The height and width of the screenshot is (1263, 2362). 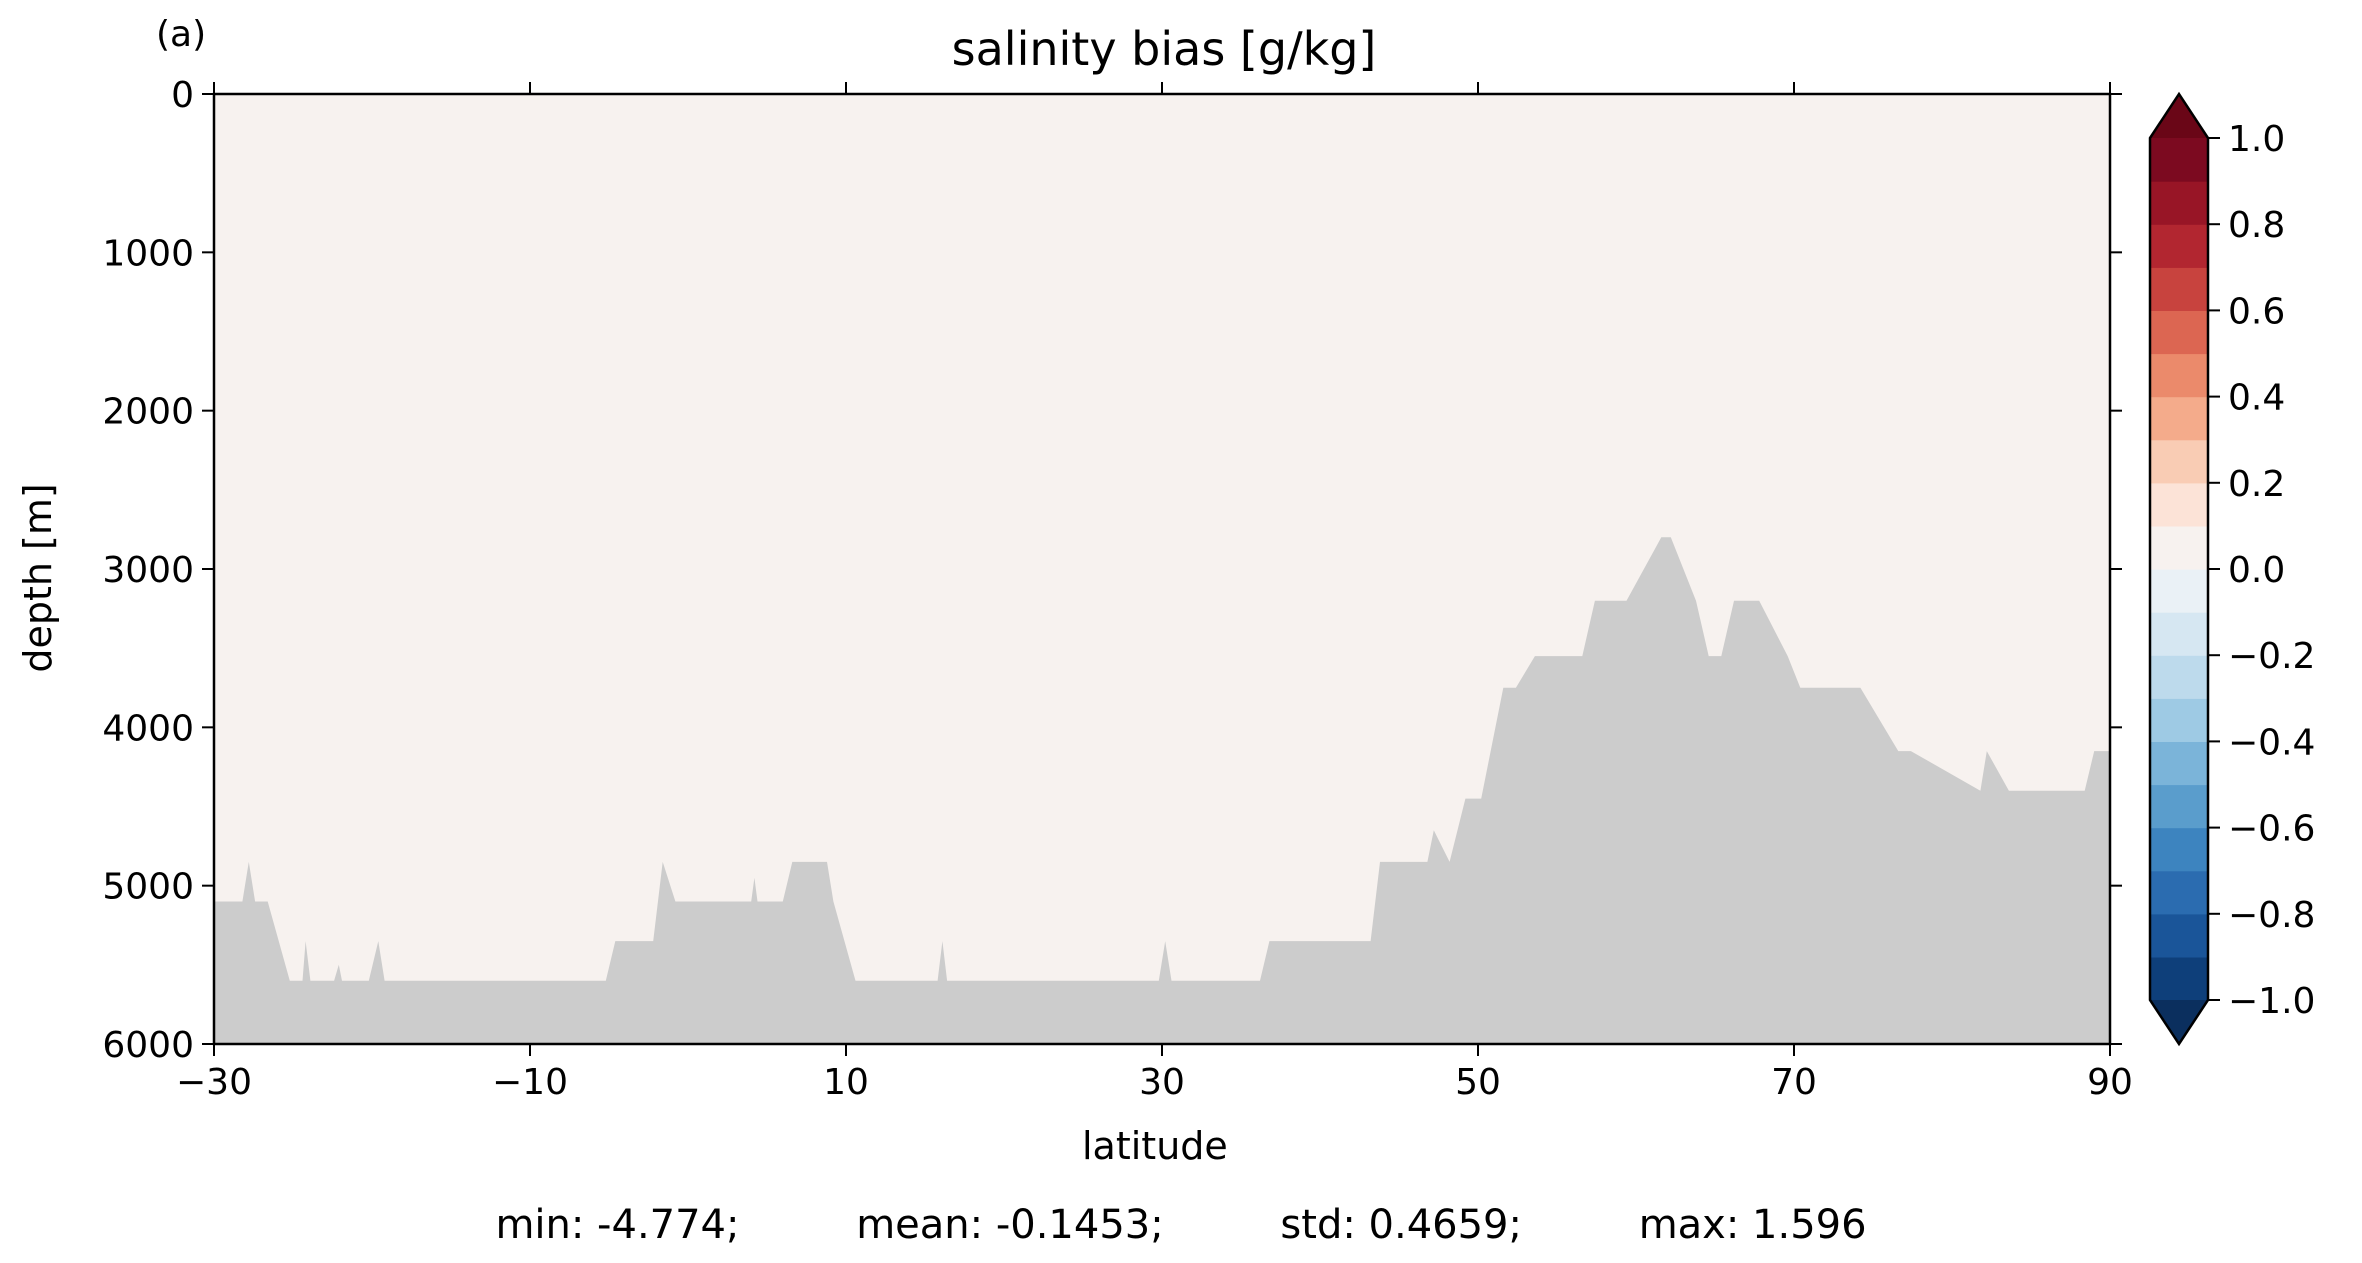 What do you see at coordinates (530, 1082) in the screenshot?
I see `x-tick-label: −10` at bounding box center [530, 1082].